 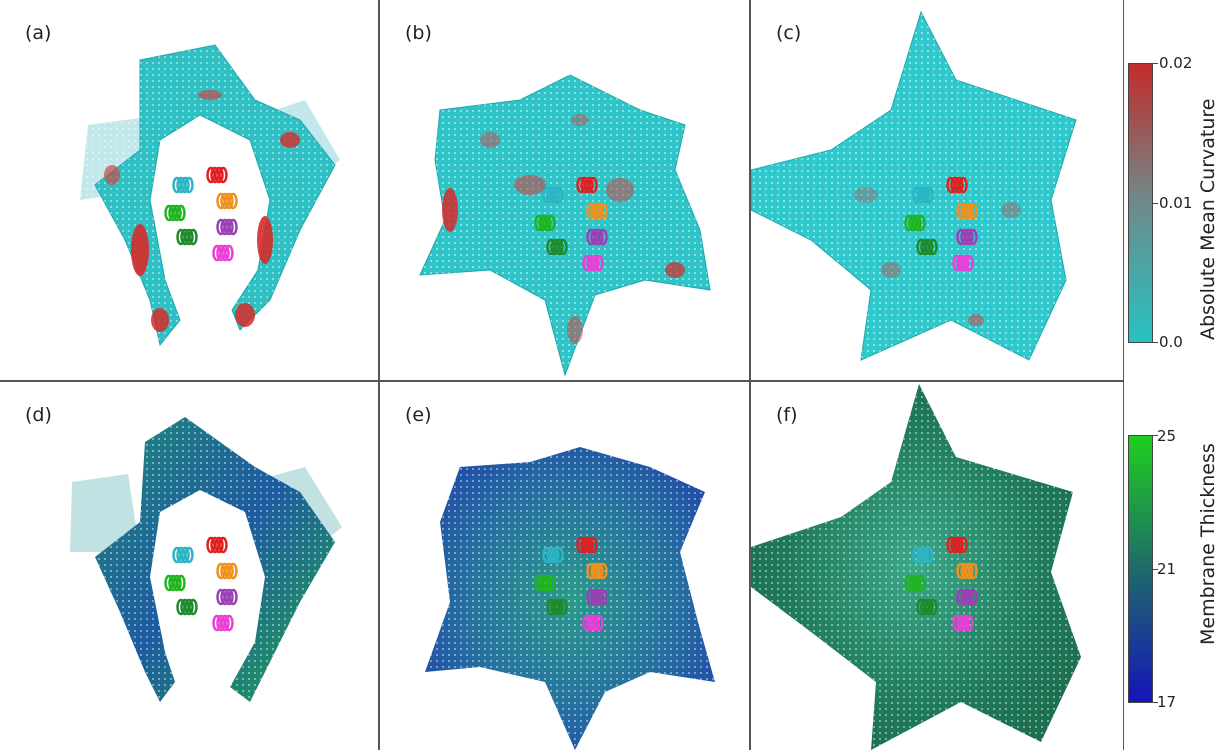 What do you see at coordinates (1123, 375) in the screenshot?
I see `right-border` at bounding box center [1123, 375].